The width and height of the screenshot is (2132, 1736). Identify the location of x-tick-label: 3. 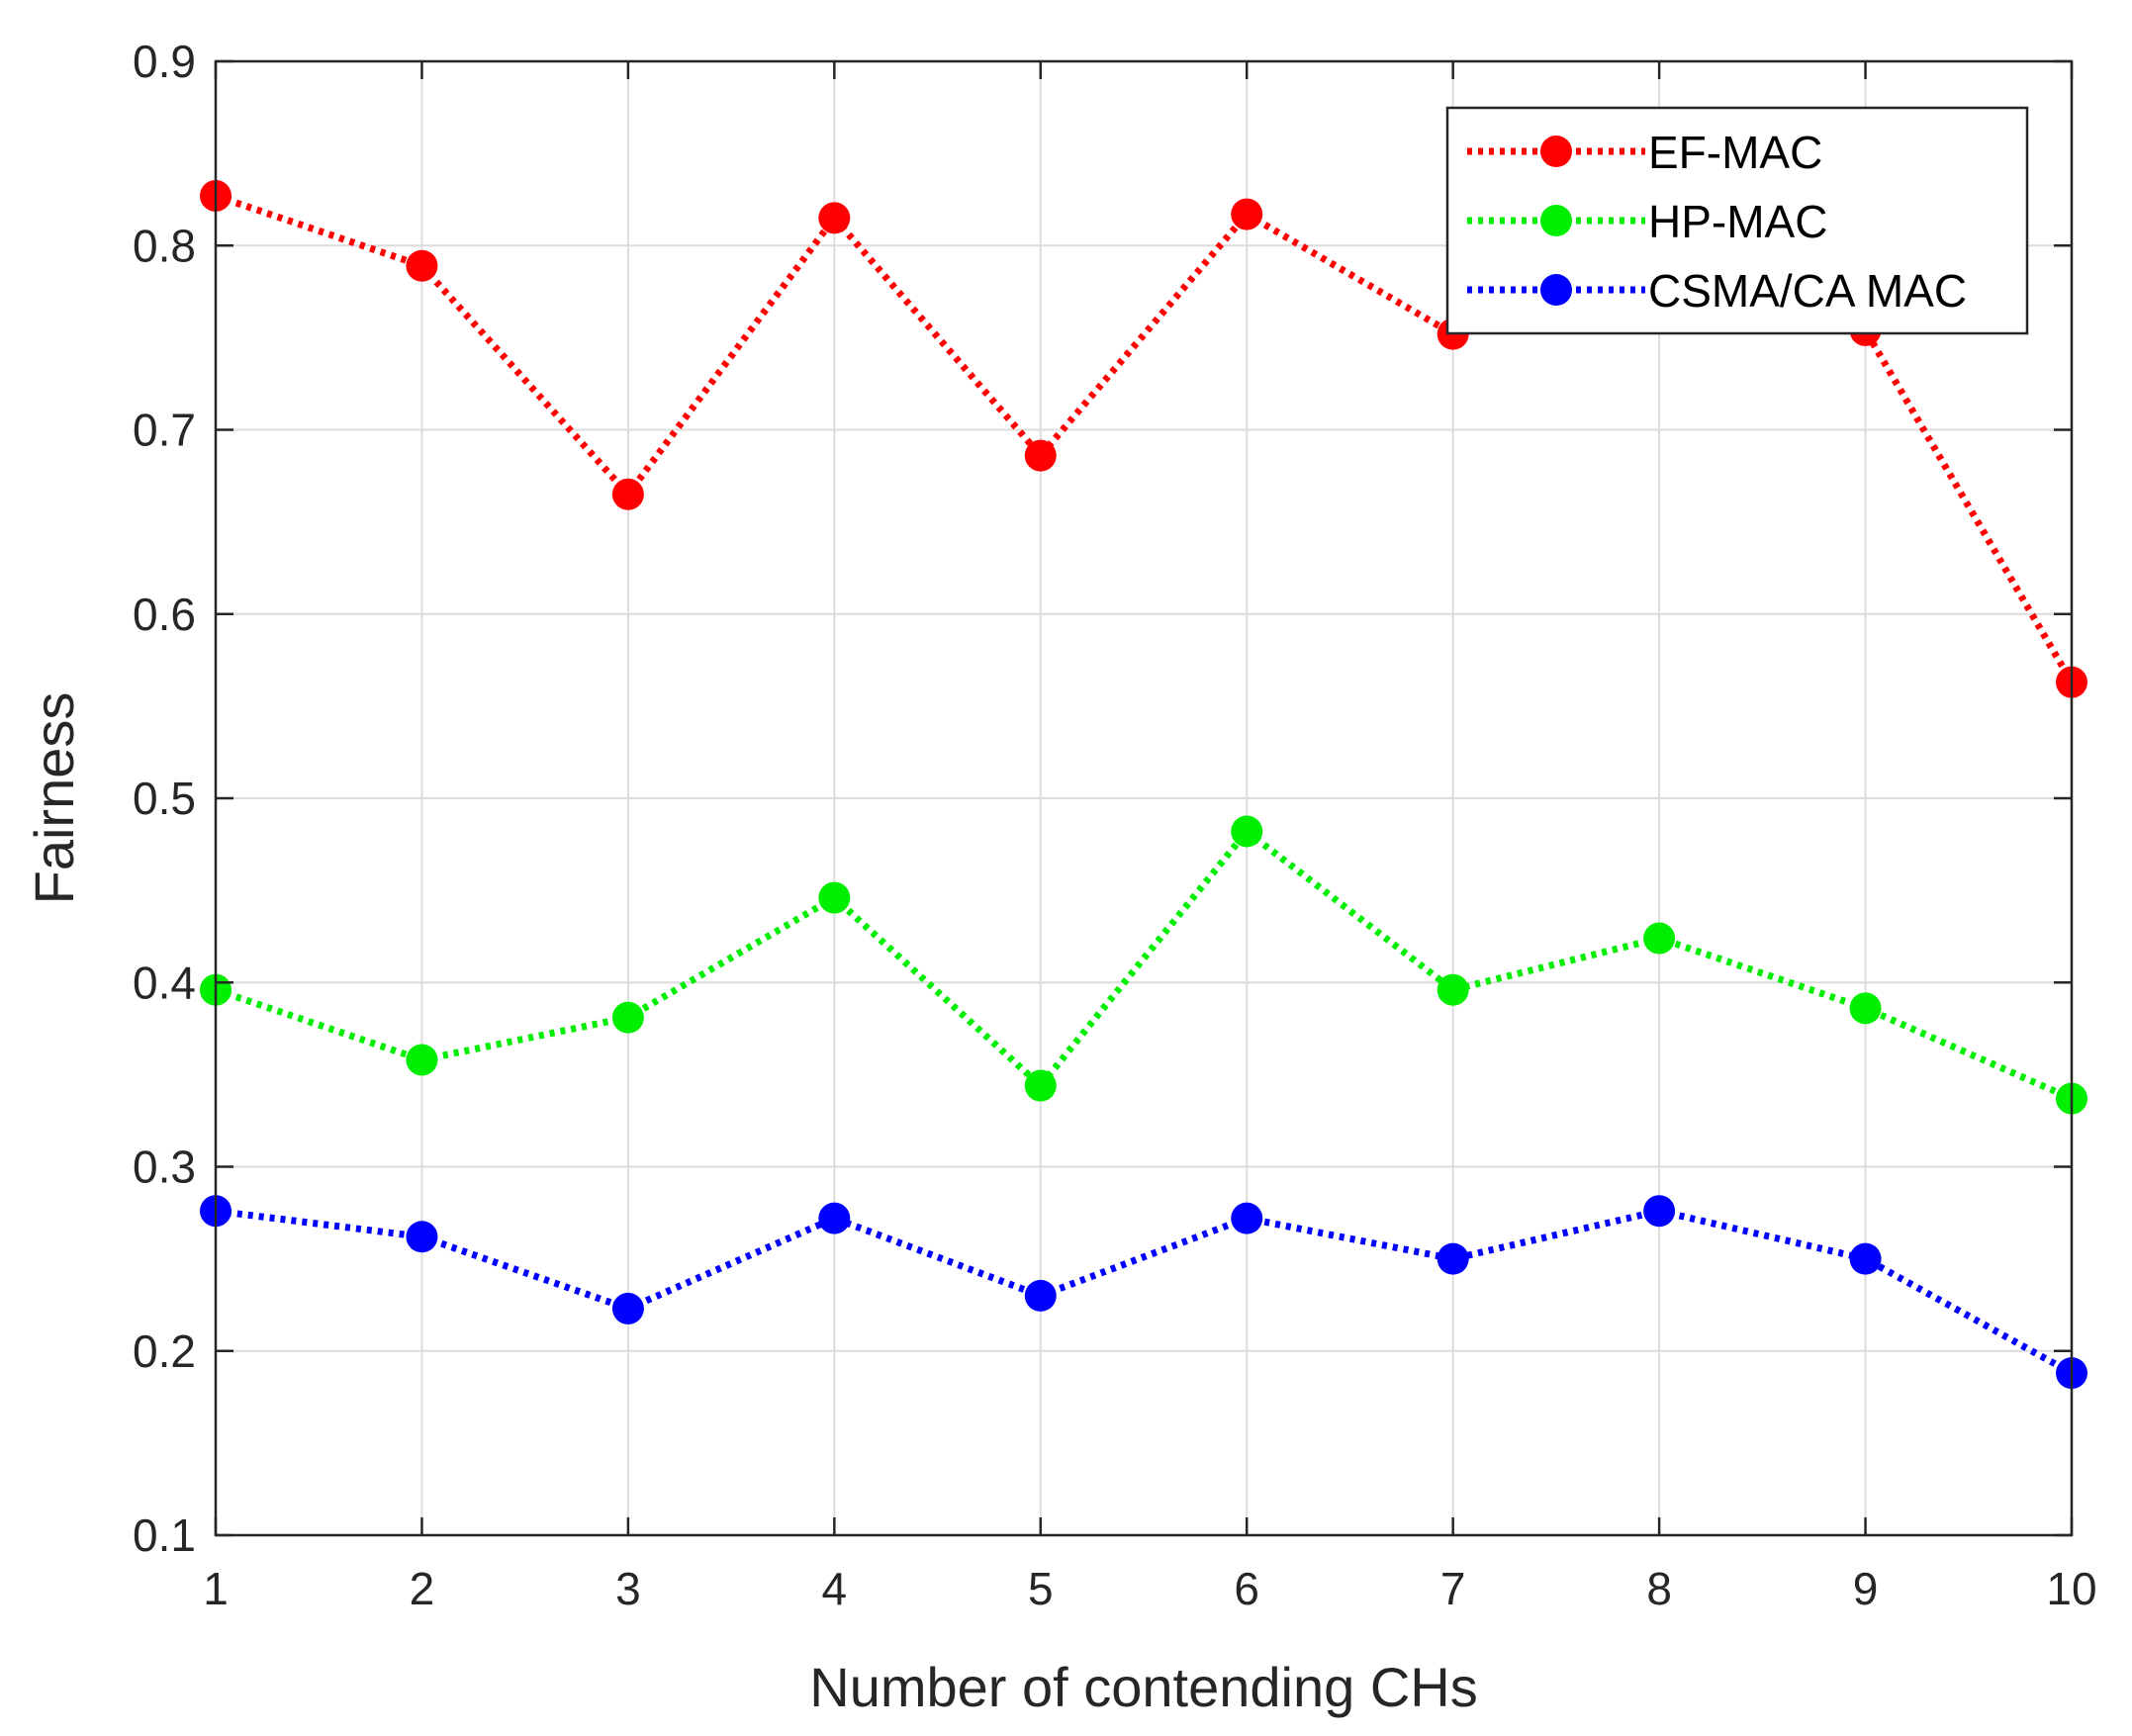
(628, 1588).